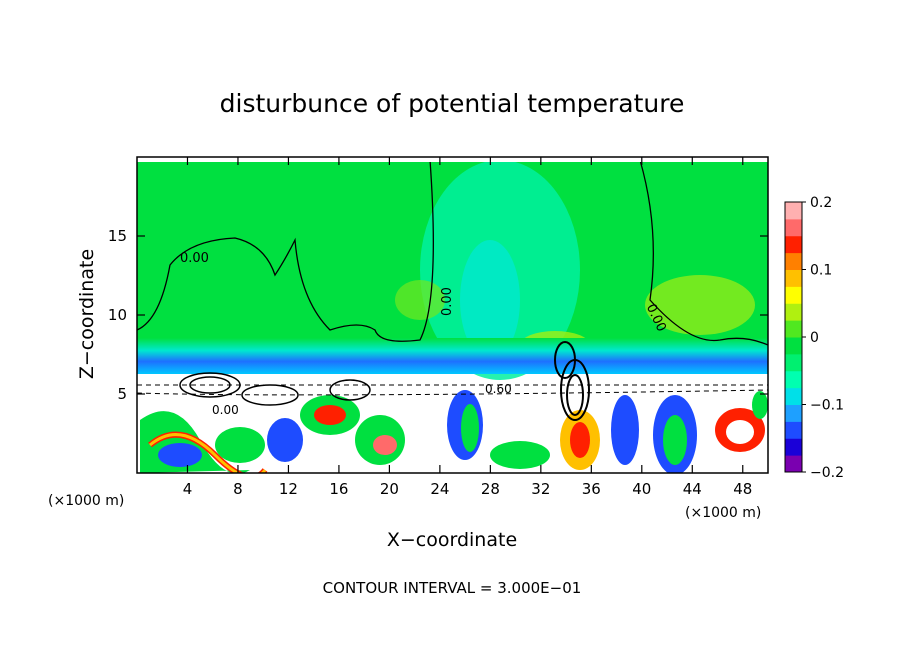 This screenshot has width=904, height=658. I want to click on colorbar: 0.2 0.1 0 −0.1 −0.2, so click(814, 338).